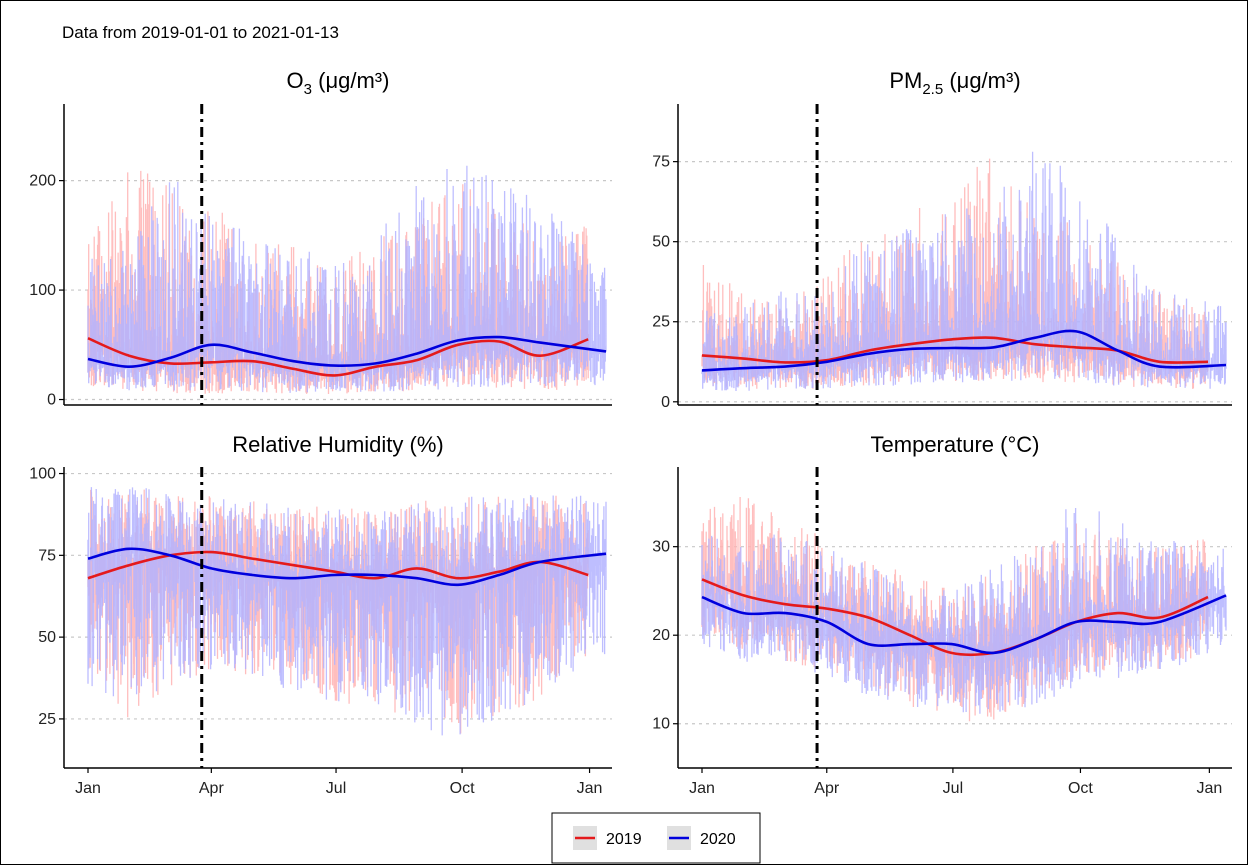  What do you see at coordinates (308, 89) in the screenshot?
I see `panel-title-subscript: 3` at bounding box center [308, 89].